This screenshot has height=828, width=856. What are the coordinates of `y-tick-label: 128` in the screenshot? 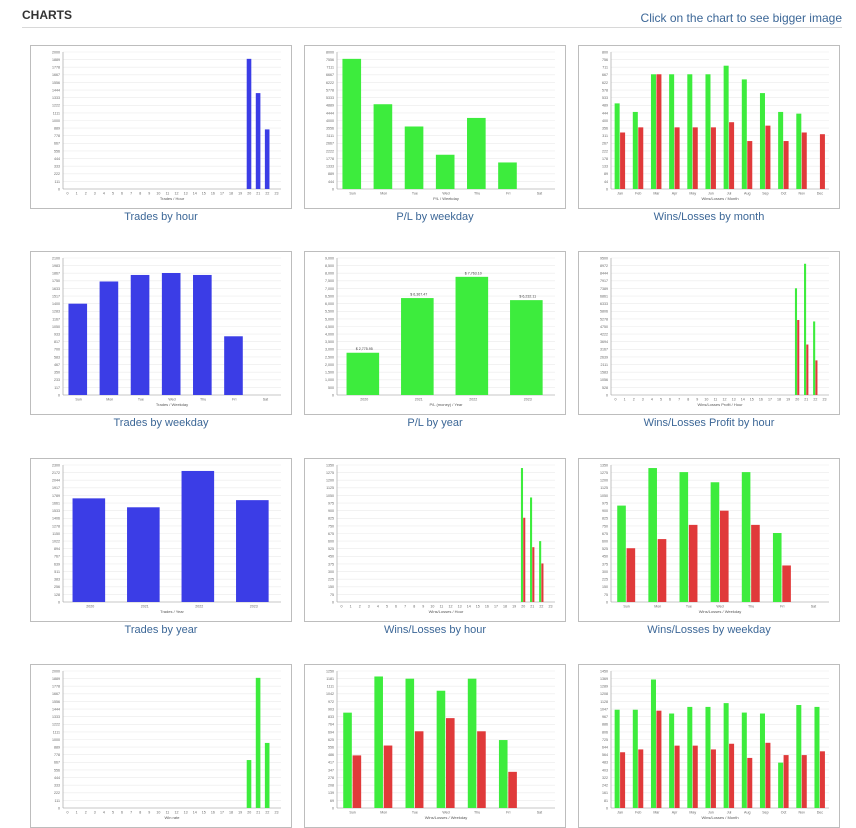 It's located at (57, 595).